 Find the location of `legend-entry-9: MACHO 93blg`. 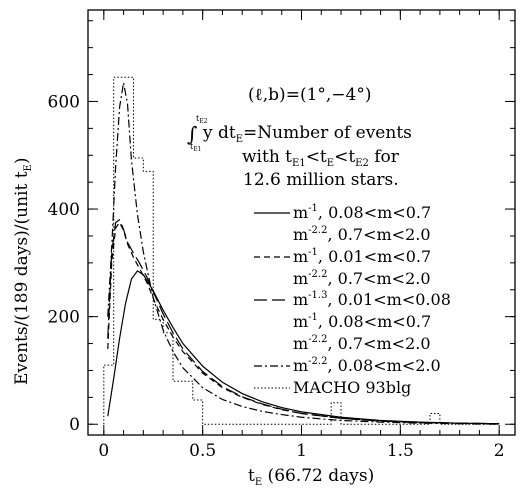

legend-entry-9: MACHO 93blg is located at coordinates (352, 387).